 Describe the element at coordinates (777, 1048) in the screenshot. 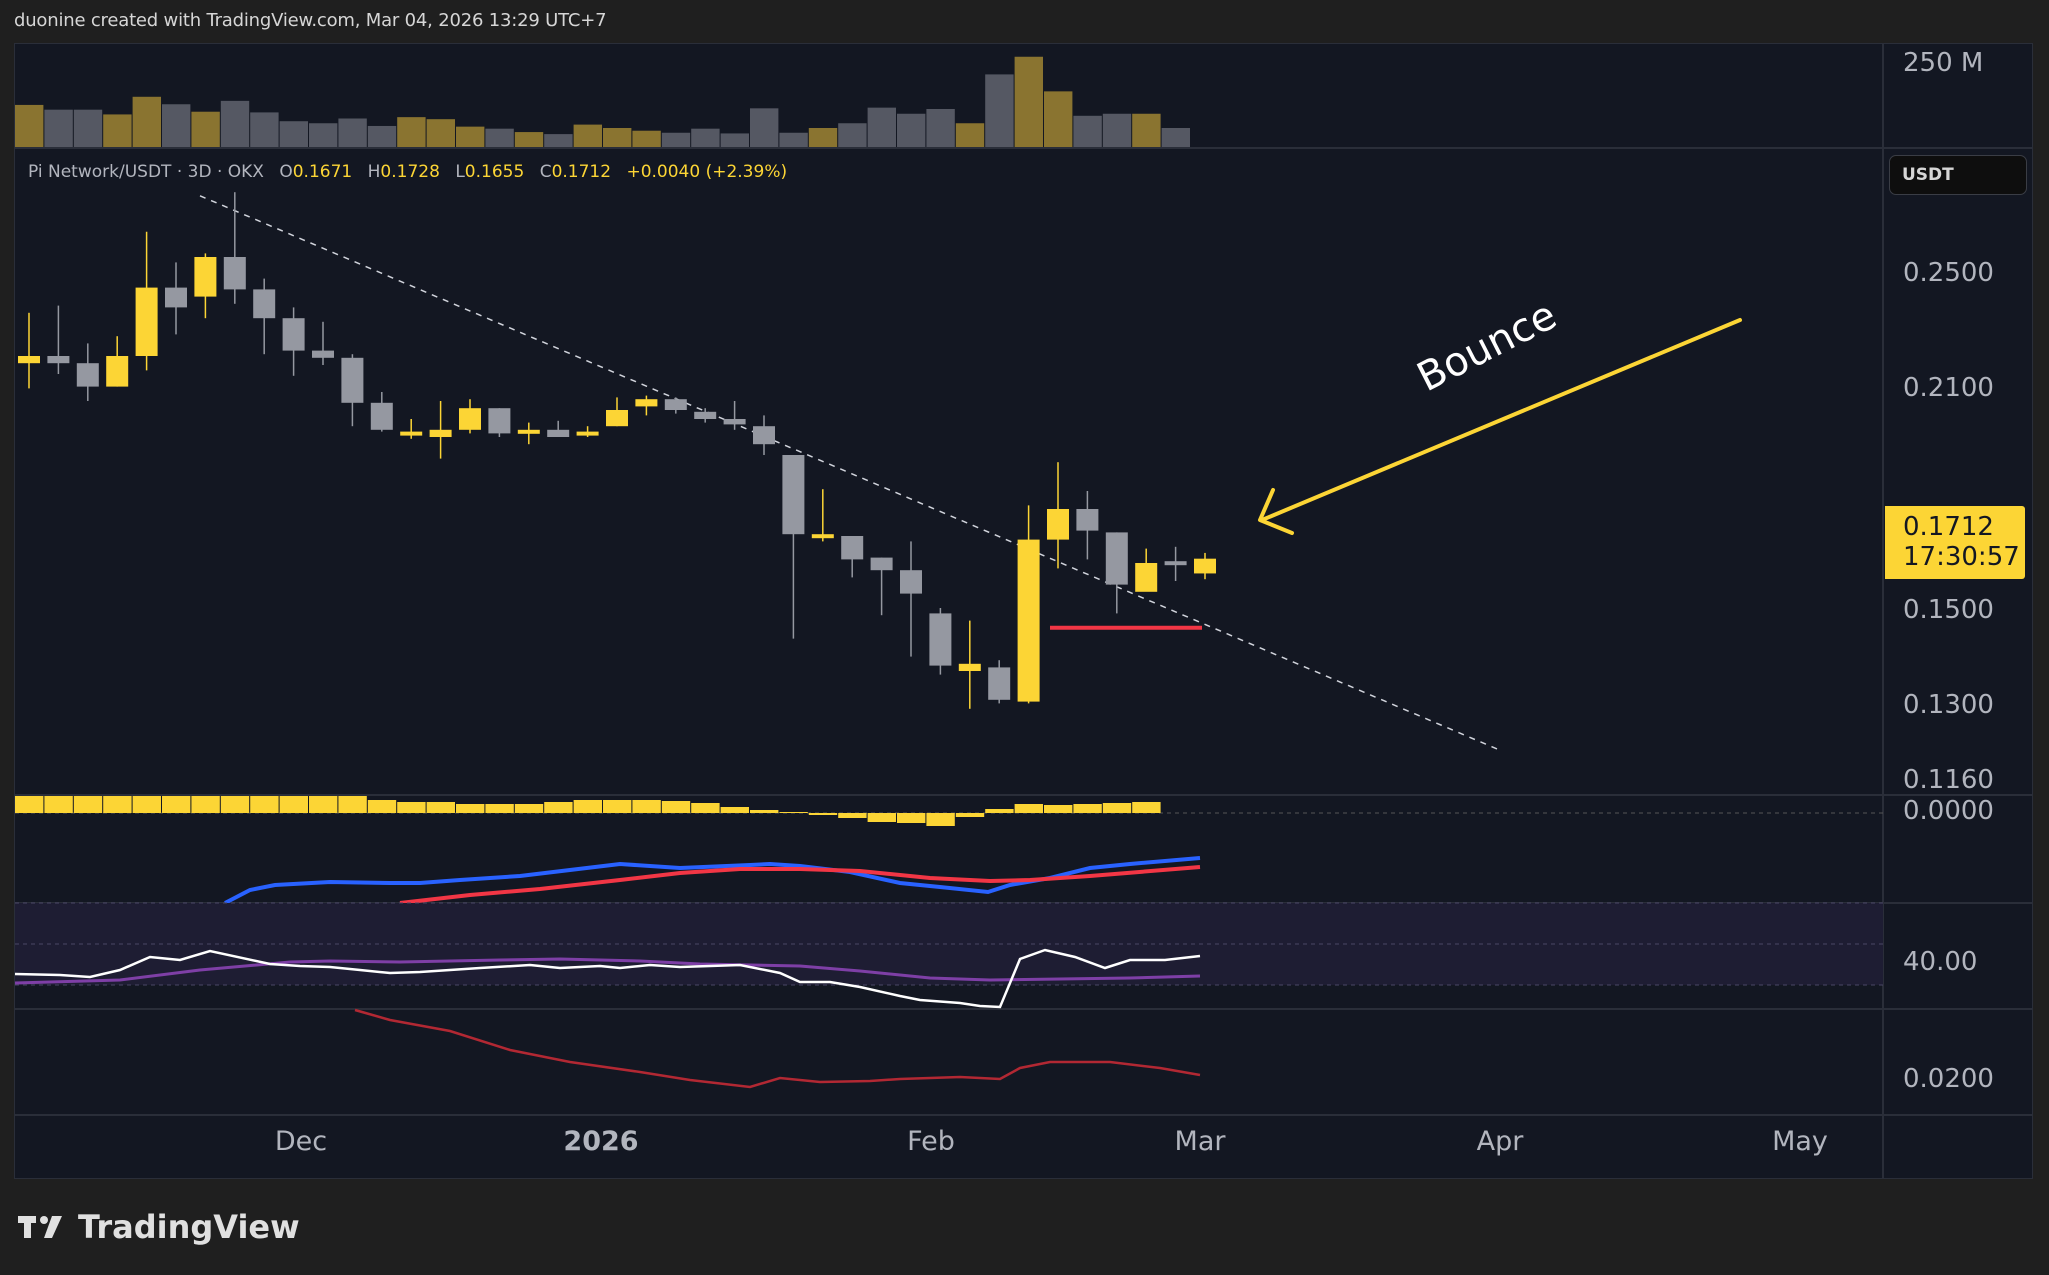

I see `bottom-indicator-line` at that location.